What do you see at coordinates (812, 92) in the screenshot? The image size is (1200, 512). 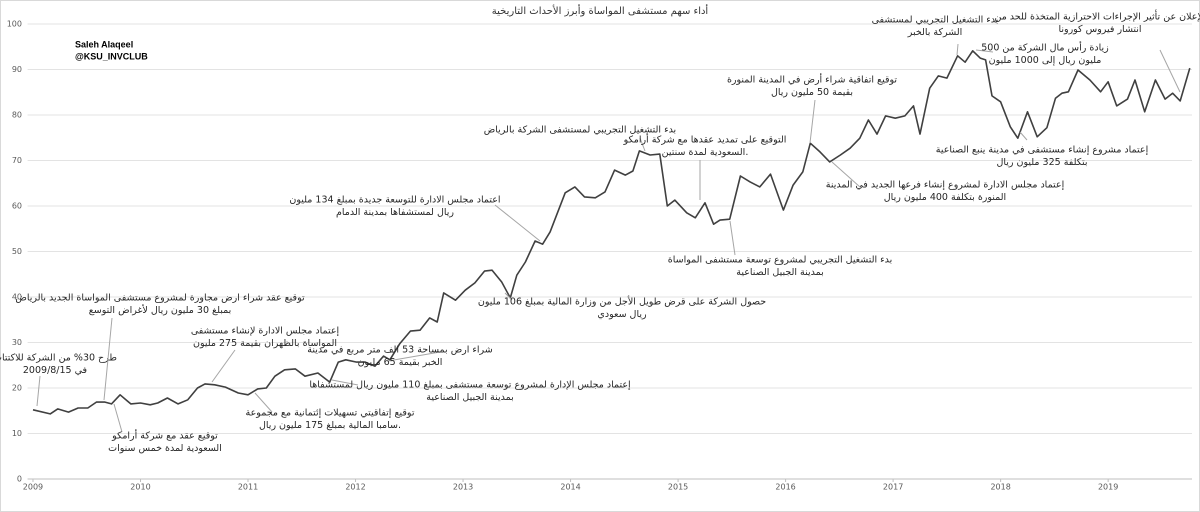 I see `annotation: بقيمة 50 مليون ريال` at bounding box center [812, 92].